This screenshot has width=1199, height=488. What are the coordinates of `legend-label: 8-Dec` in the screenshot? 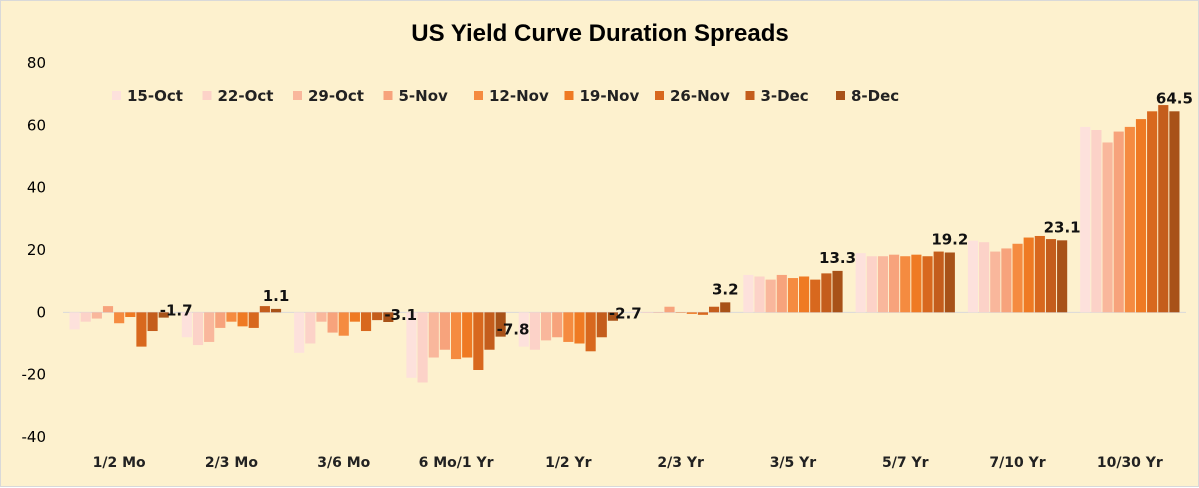 It's located at (875, 96).